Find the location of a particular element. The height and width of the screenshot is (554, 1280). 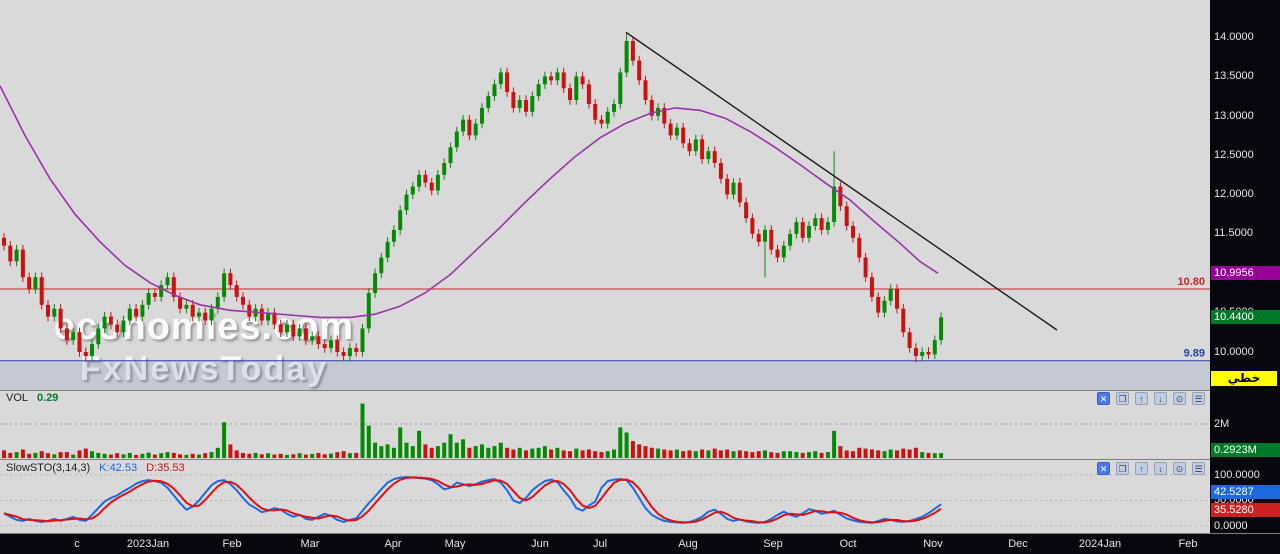

price-axis-label: 11.5000 is located at coordinates (1233, 233).